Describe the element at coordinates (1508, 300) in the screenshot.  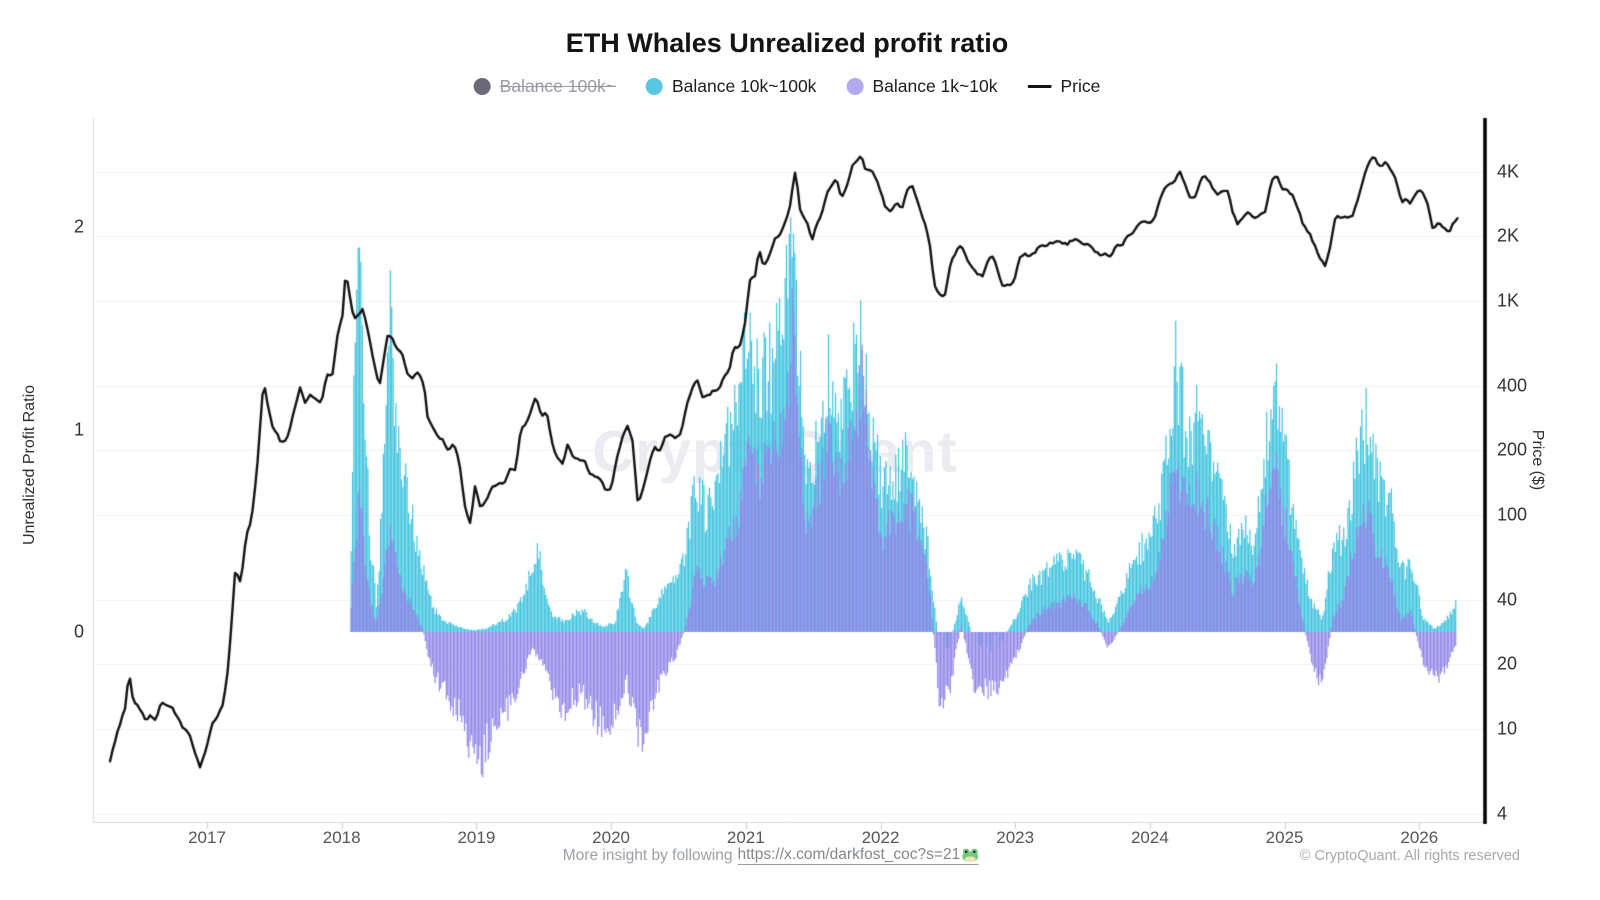
I see `price-axis-tick-label: 1K` at that location.